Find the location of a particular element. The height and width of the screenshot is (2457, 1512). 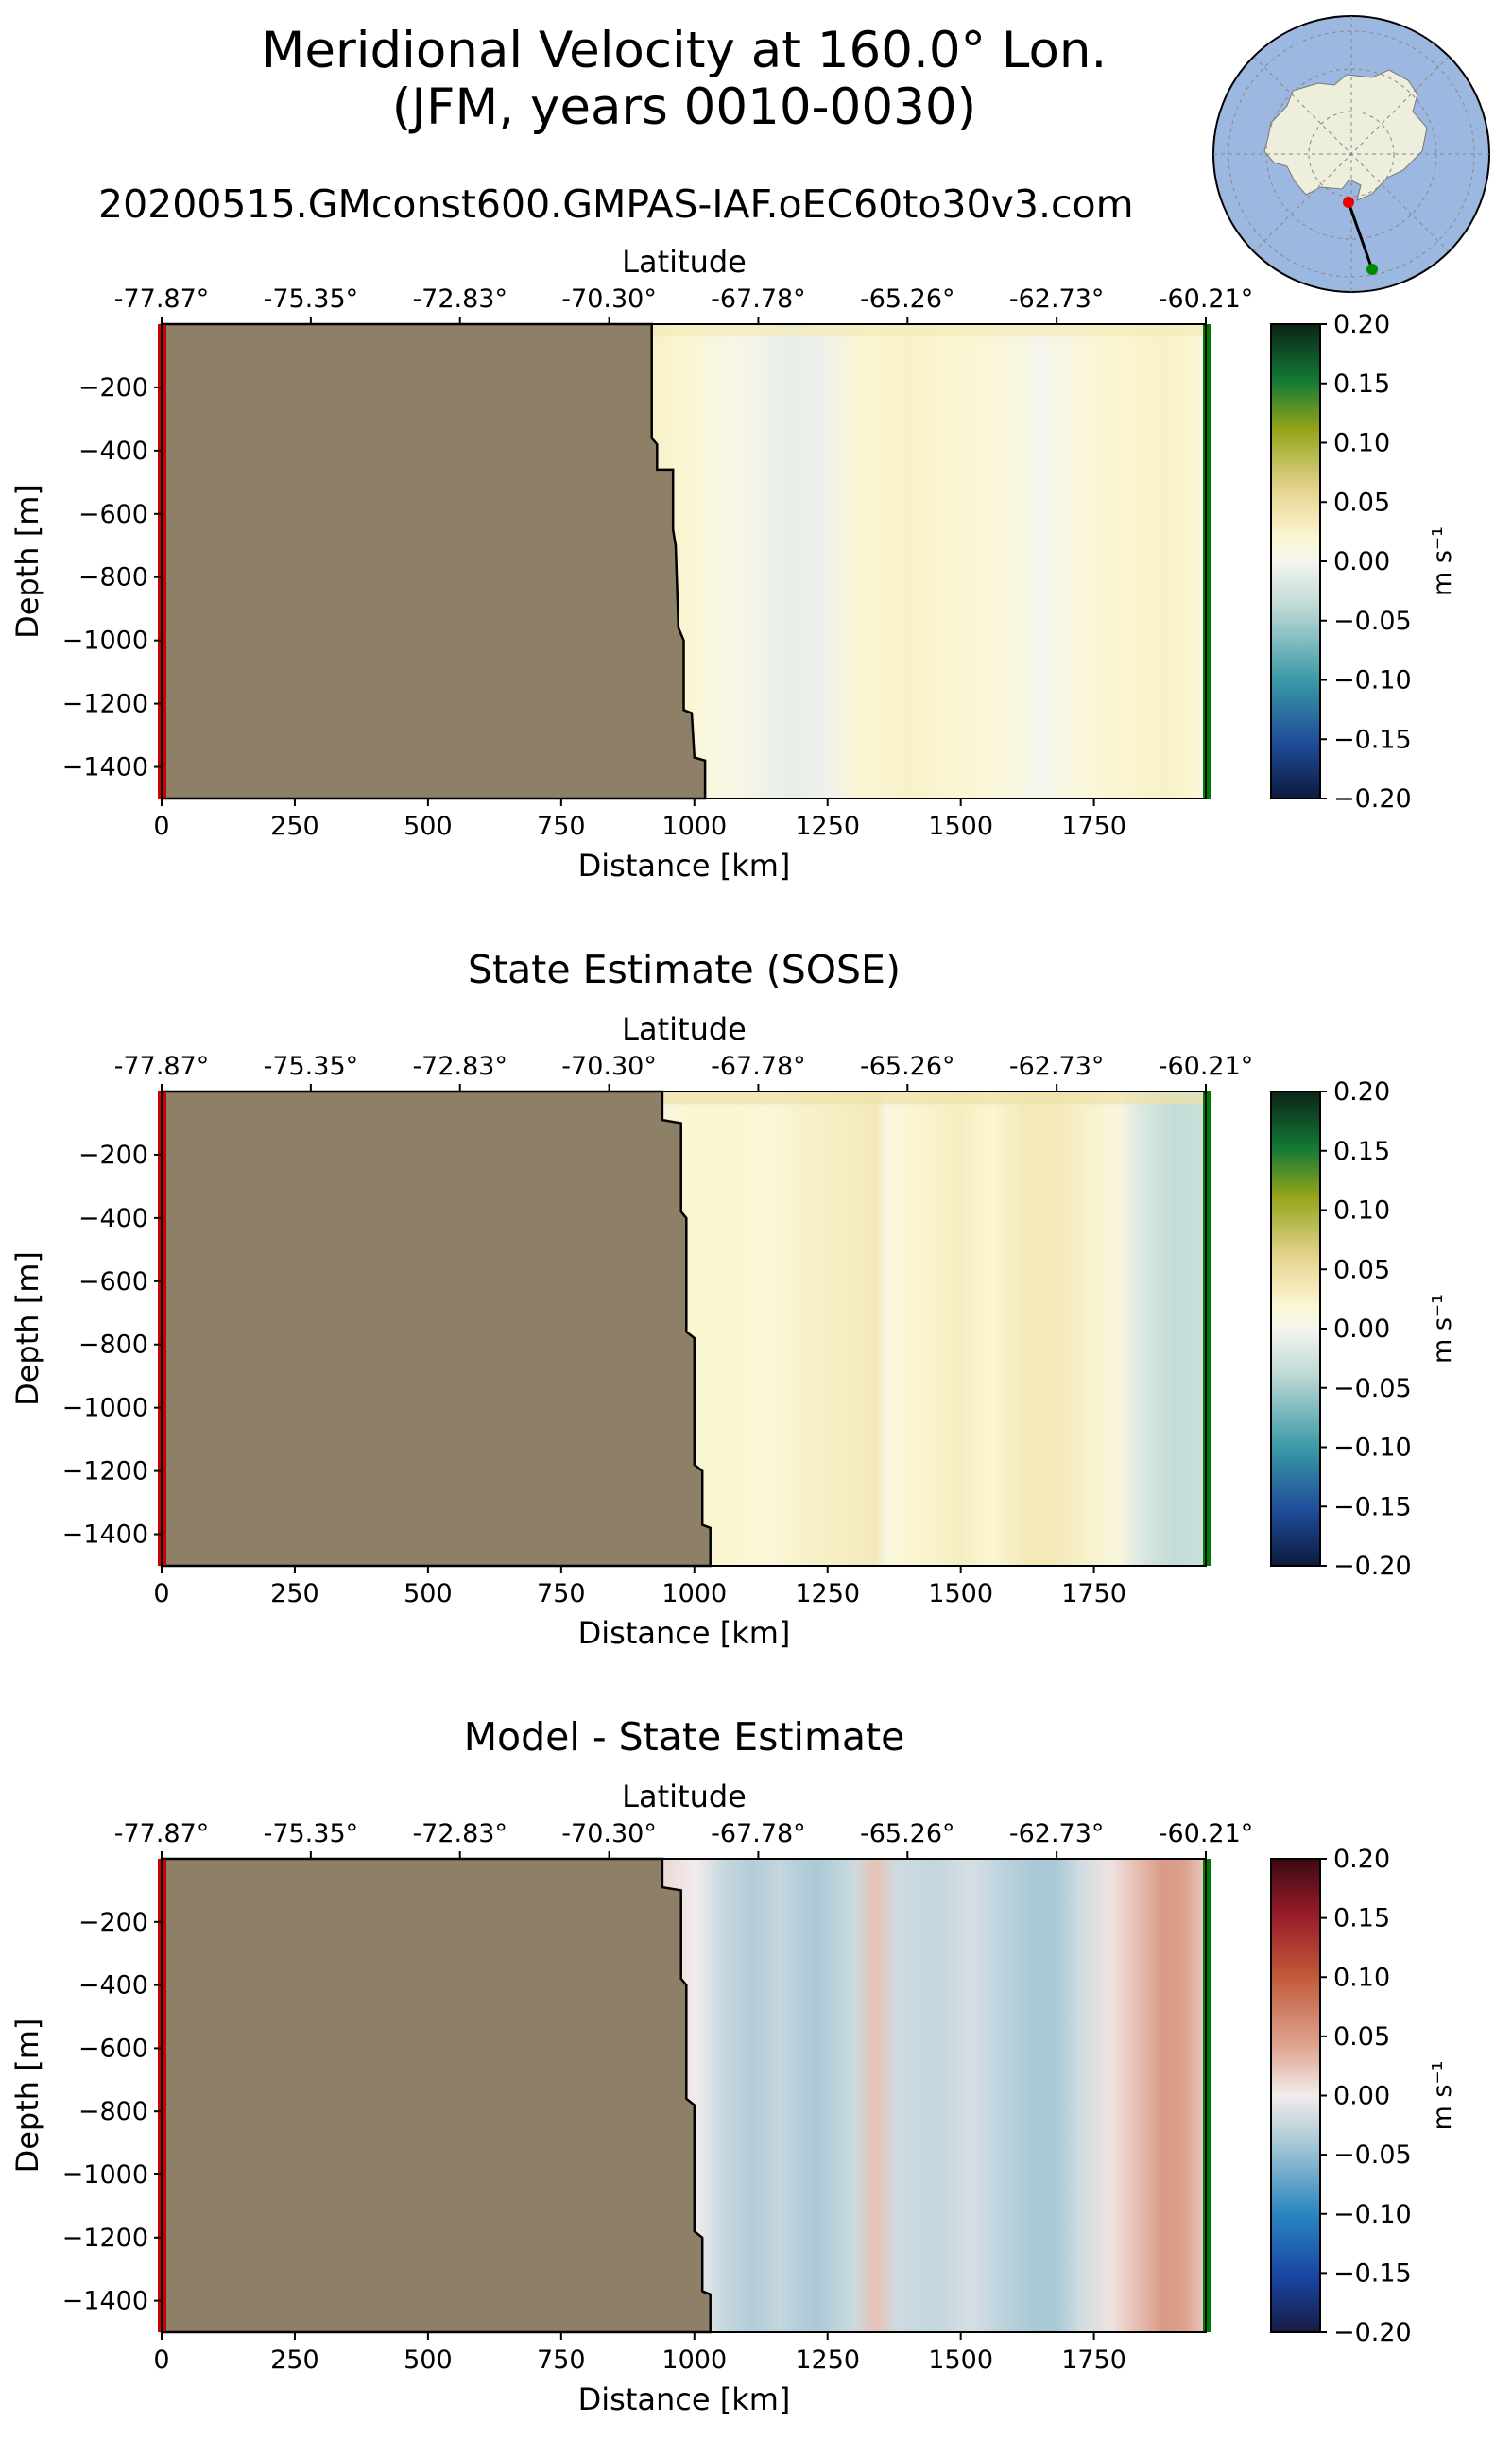

y-tick-label: −400 is located at coordinates (113, 1986).